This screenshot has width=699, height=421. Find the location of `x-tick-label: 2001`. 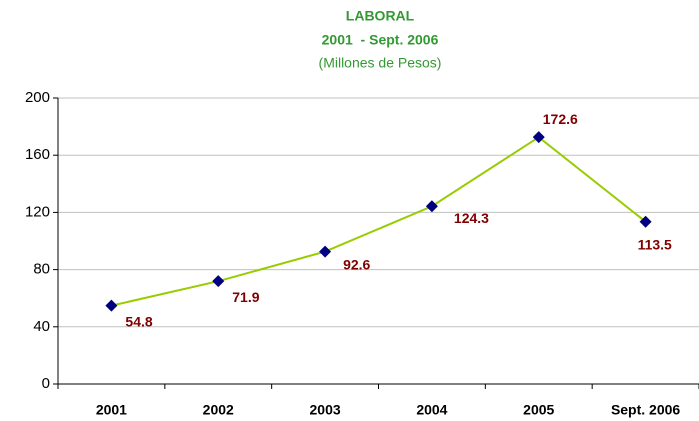

x-tick-label: 2001 is located at coordinates (111, 410).